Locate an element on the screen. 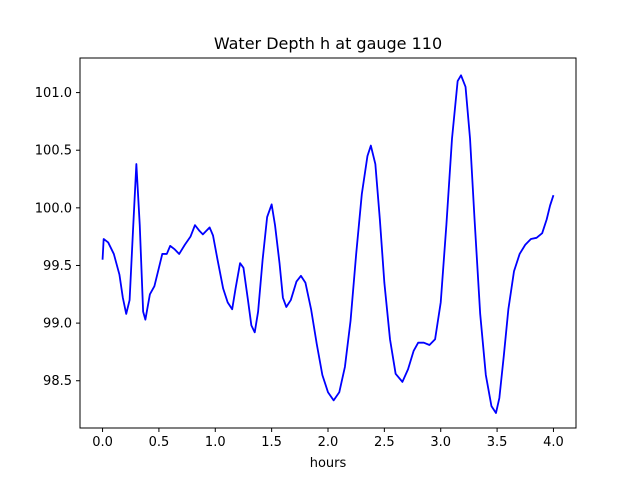  x-tick-label: 2.5 is located at coordinates (384, 442).